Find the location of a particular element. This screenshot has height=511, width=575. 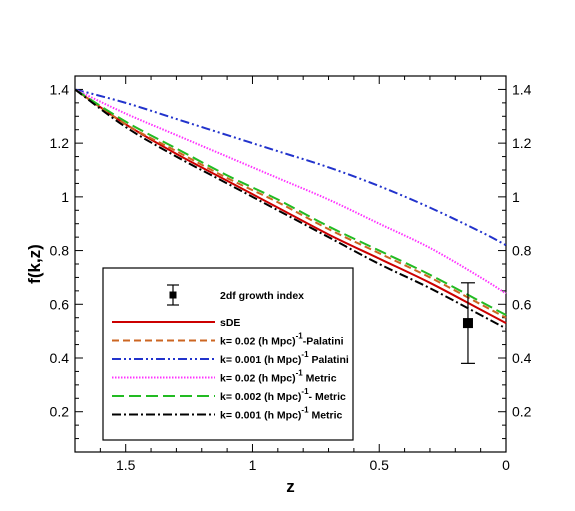

legend-label-2: k= 0.001 (h Mpc)-1 Palatini is located at coordinates (284, 358).